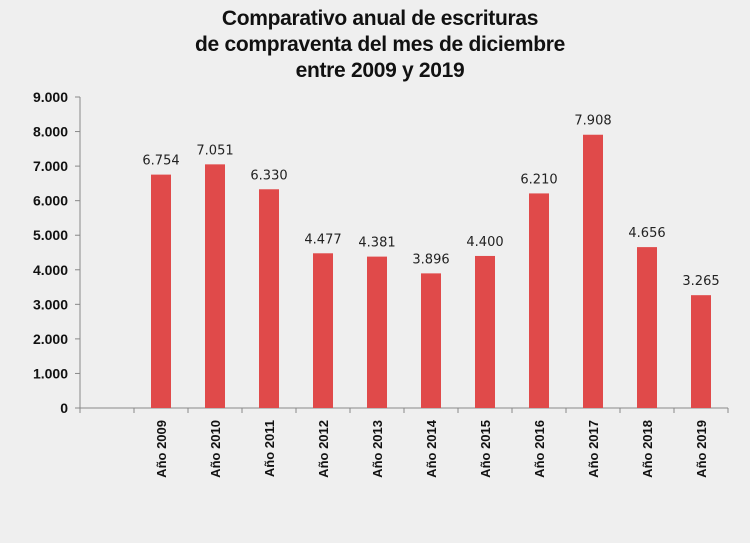  Describe the element at coordinates (50, 270) in the screenshot. I see `y-tick-label: 4.000` at that location.